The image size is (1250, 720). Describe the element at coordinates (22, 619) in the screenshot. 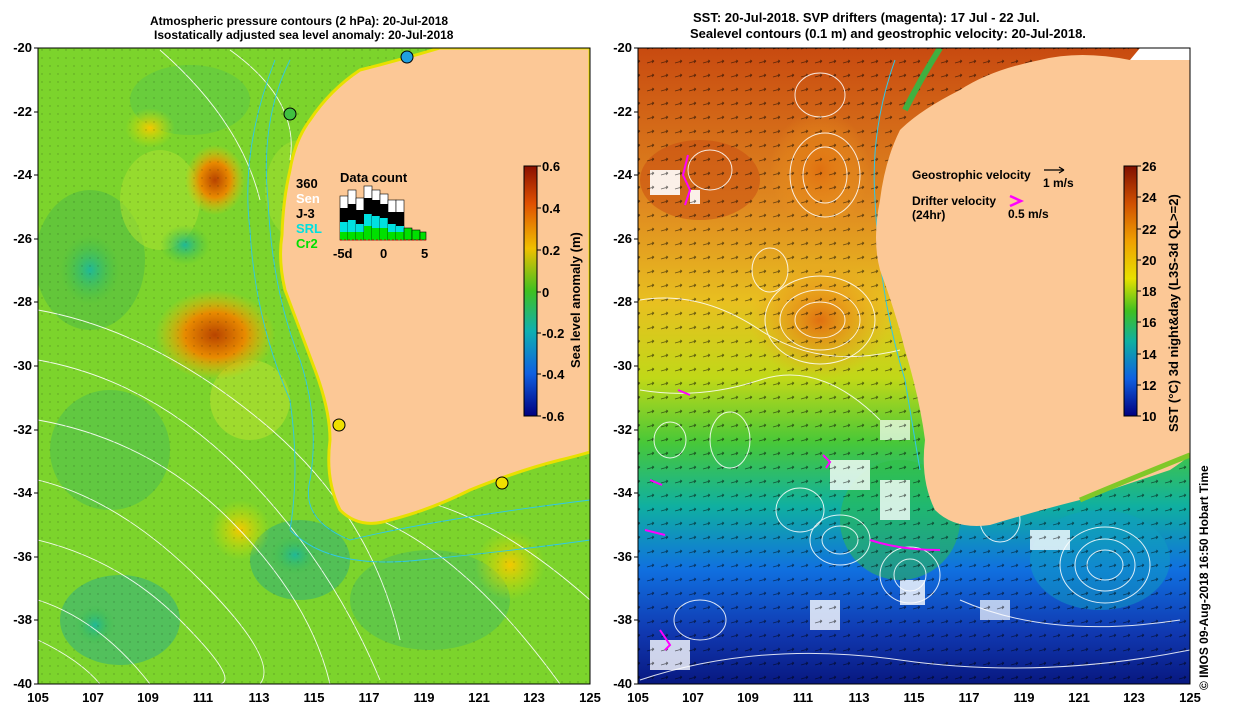

I see `left-y-tick: -38` at that location.